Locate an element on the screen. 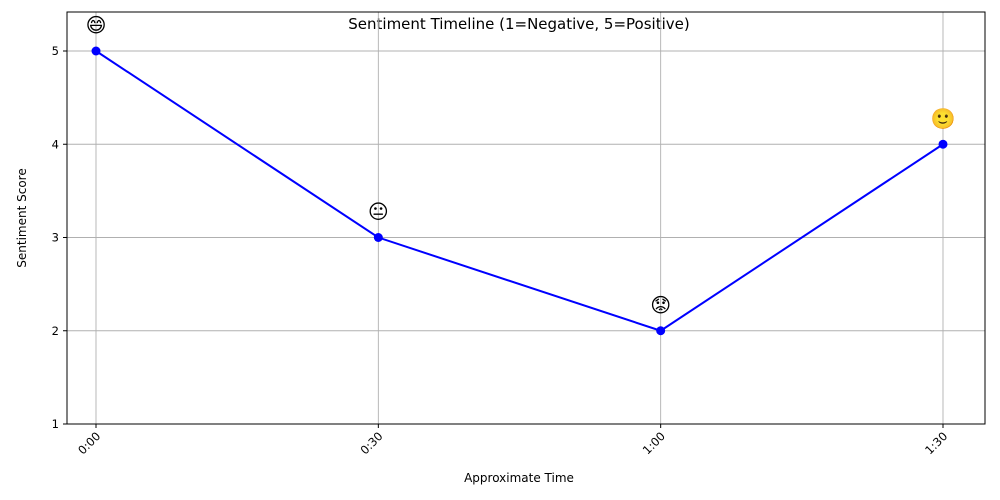 The width and height of the screenshot is (1000, 500). y-tick-label: 5 is located at coordinates (55, 51).